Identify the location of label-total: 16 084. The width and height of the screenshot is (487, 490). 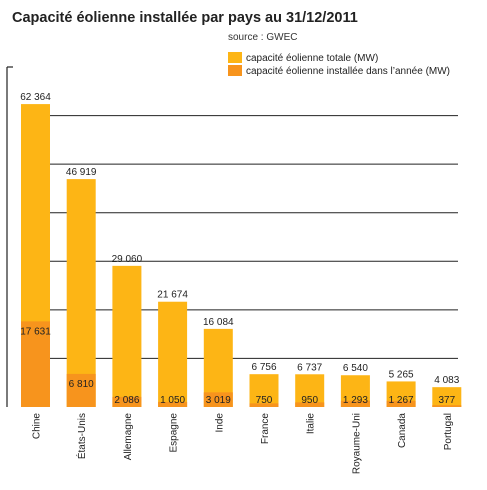
(218, 322).